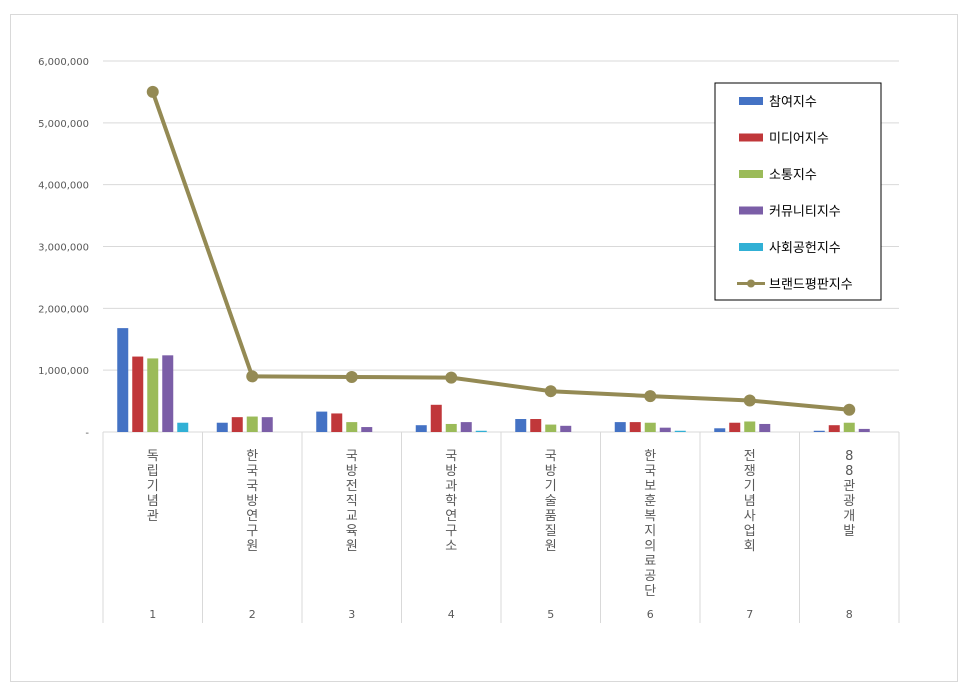  I want to click on legend-label: 커뮤니티지수, so click(805, 212).